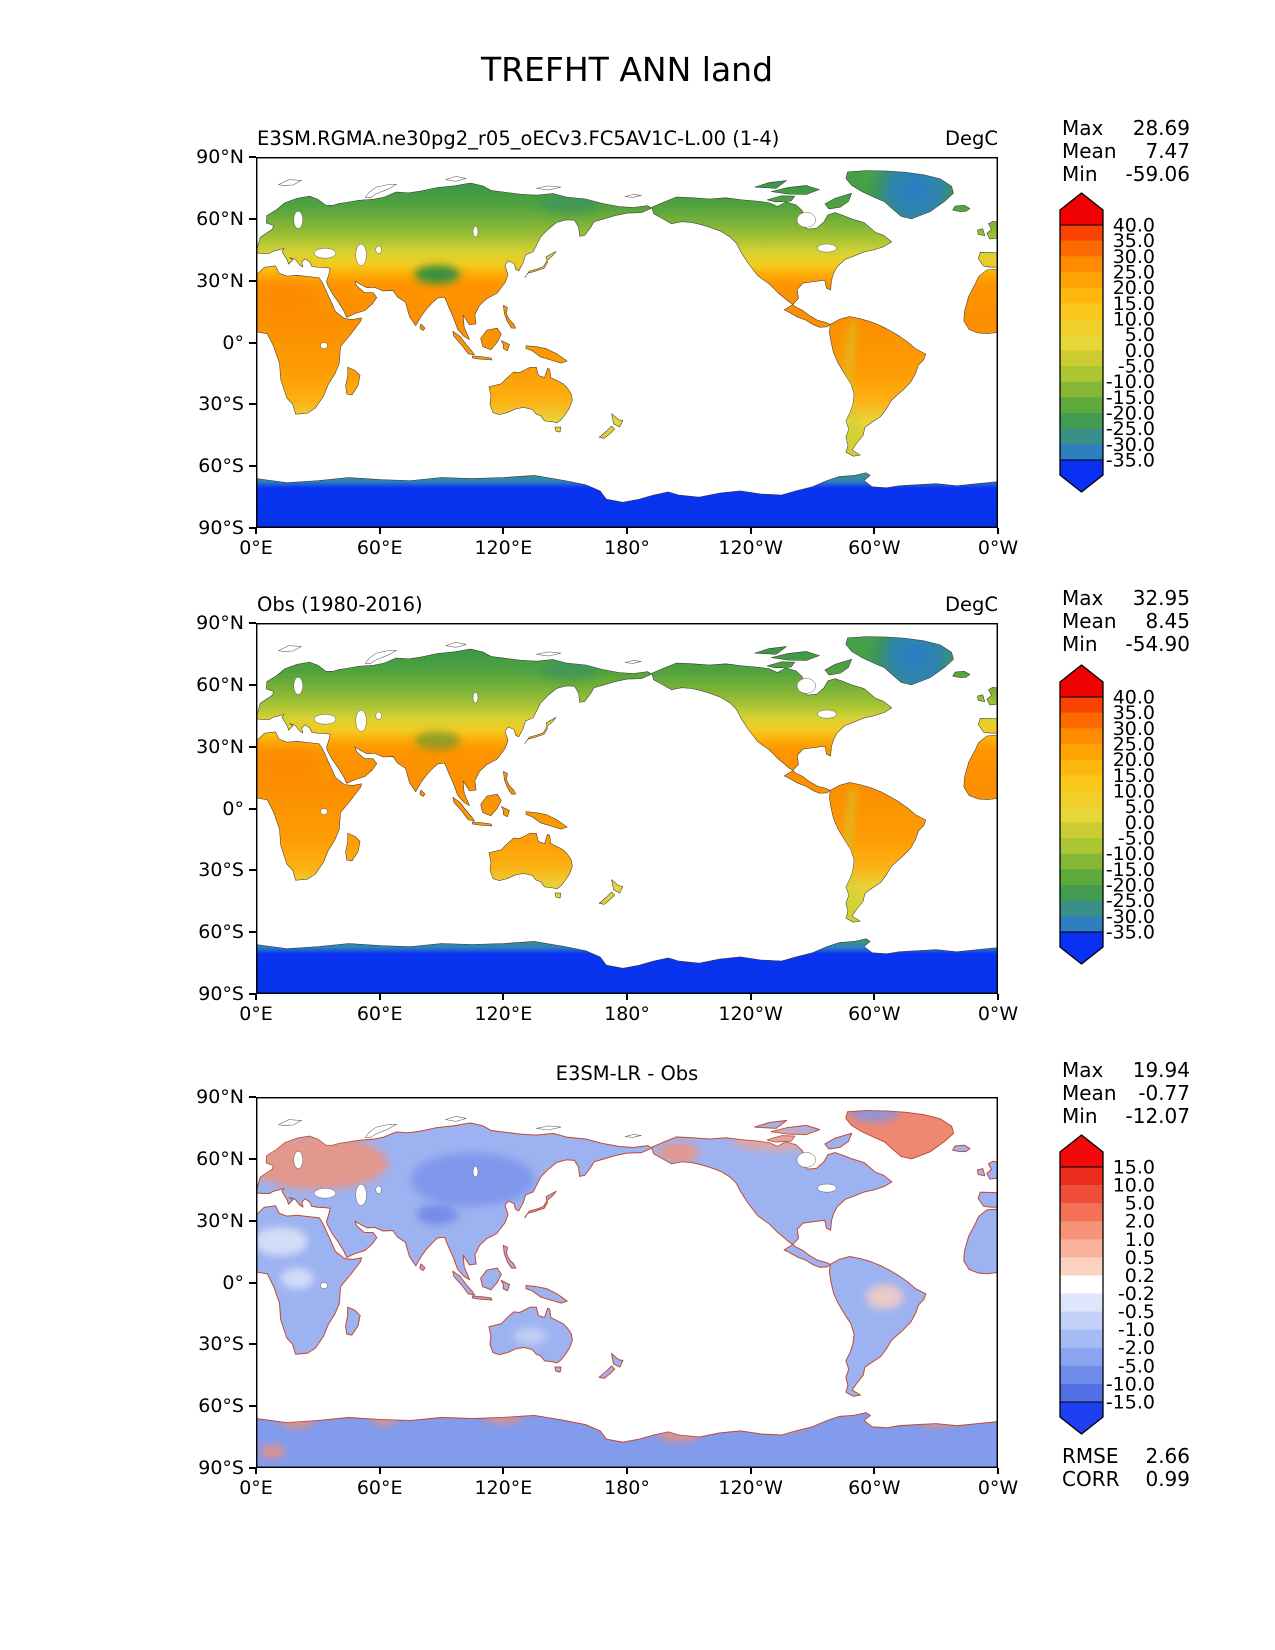 This screenshot has width=1275, height=1650. What do you see at coordinates (627, 1073) in the screenshot?
I see `panel-3-title: E3SM-LR - Obs` at bounding box center [627, 1073].